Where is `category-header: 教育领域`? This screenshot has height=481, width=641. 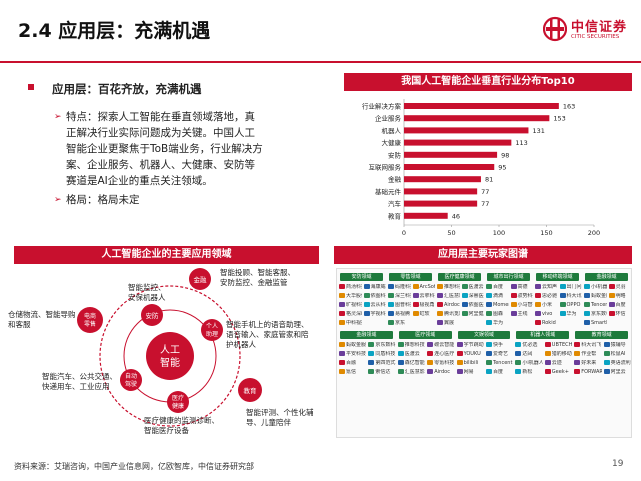
category-header: 教育领域 is located at coordinates (601, 335).